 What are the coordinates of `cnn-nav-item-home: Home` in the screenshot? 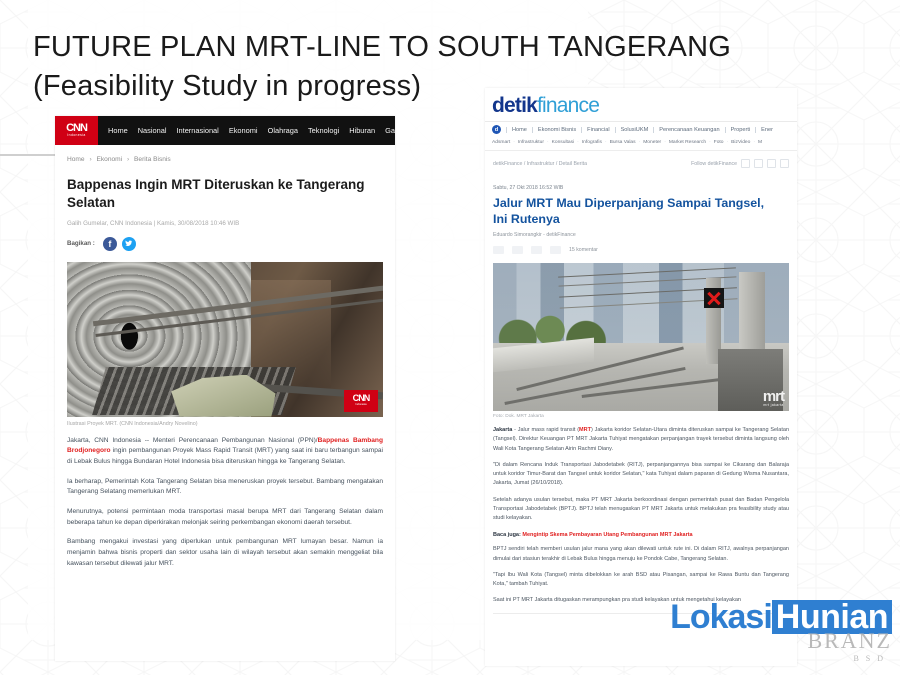 It's located at (118, 130).